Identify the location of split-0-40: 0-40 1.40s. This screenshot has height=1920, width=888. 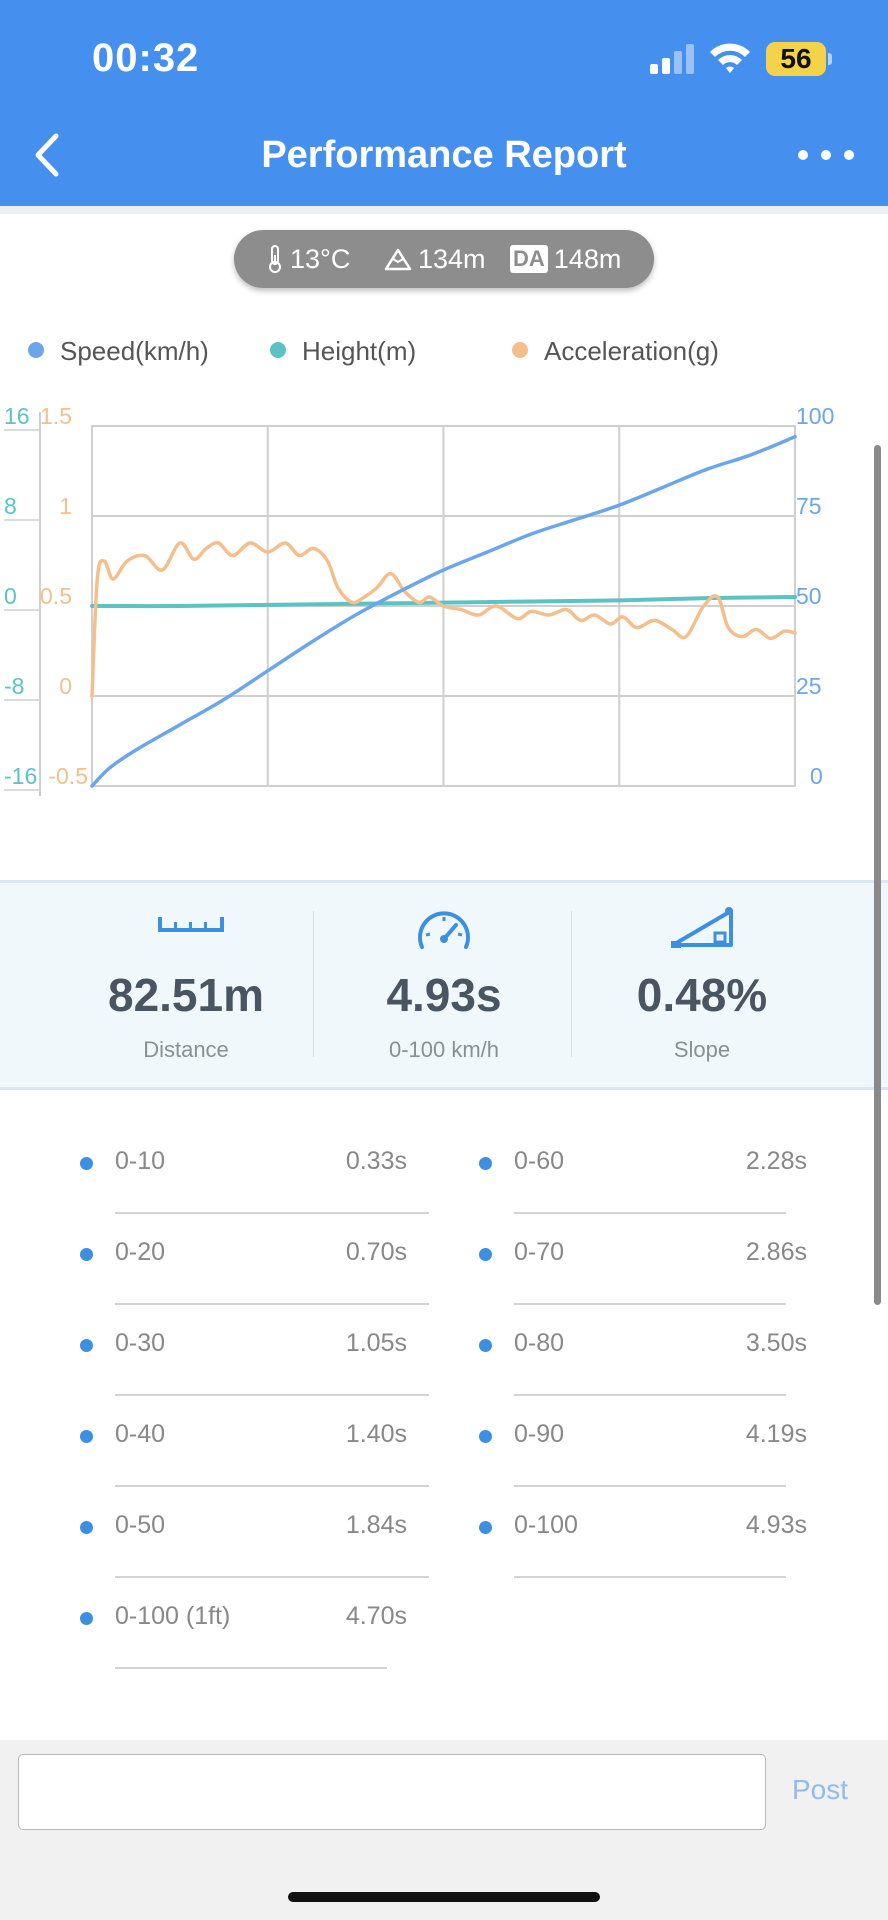
(254, 1441).